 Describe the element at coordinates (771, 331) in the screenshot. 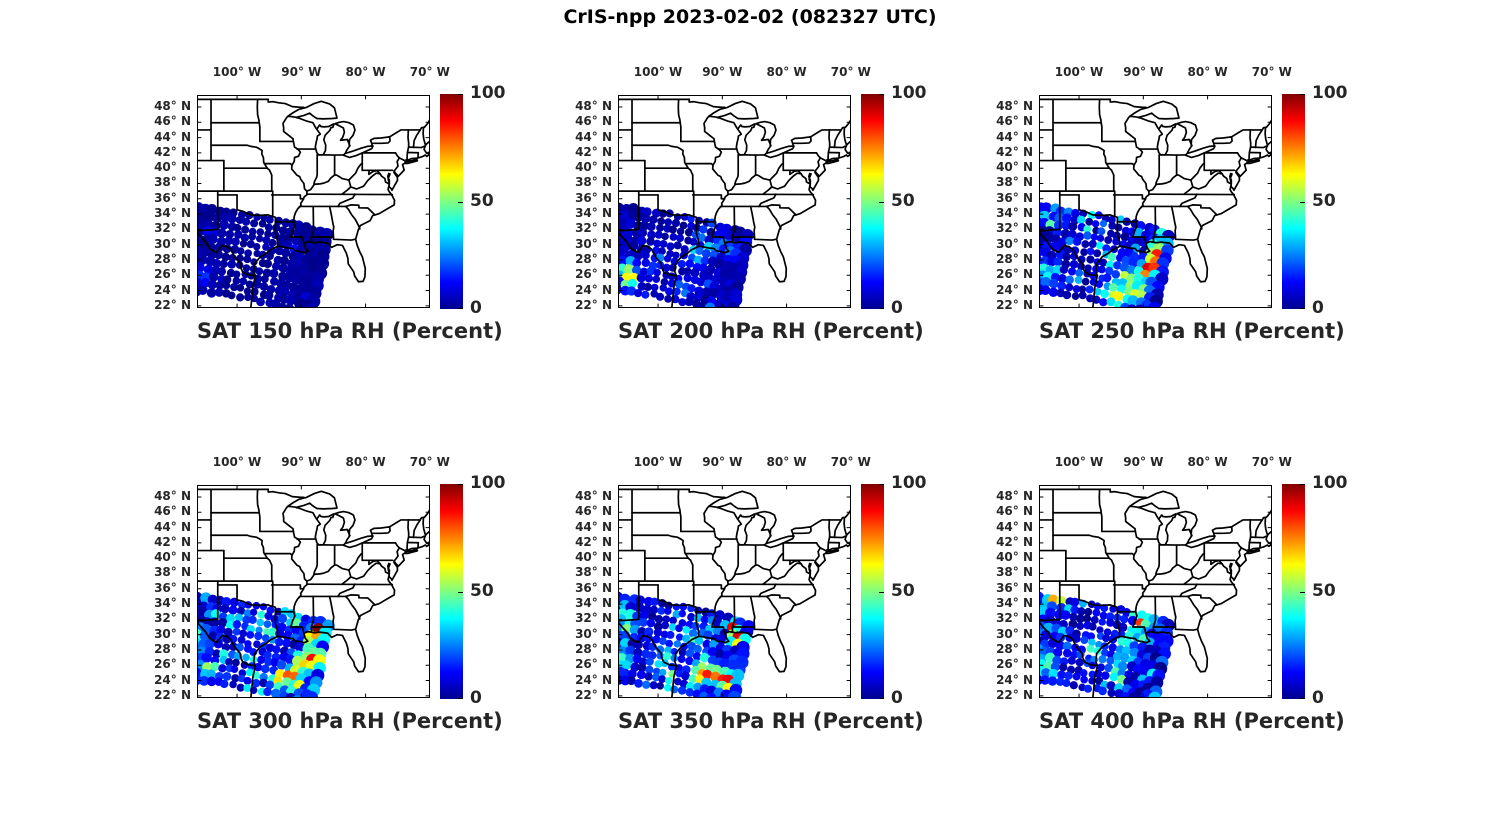

I see `panel-title: SAT 200 hPa RH (Percent)` at that location.